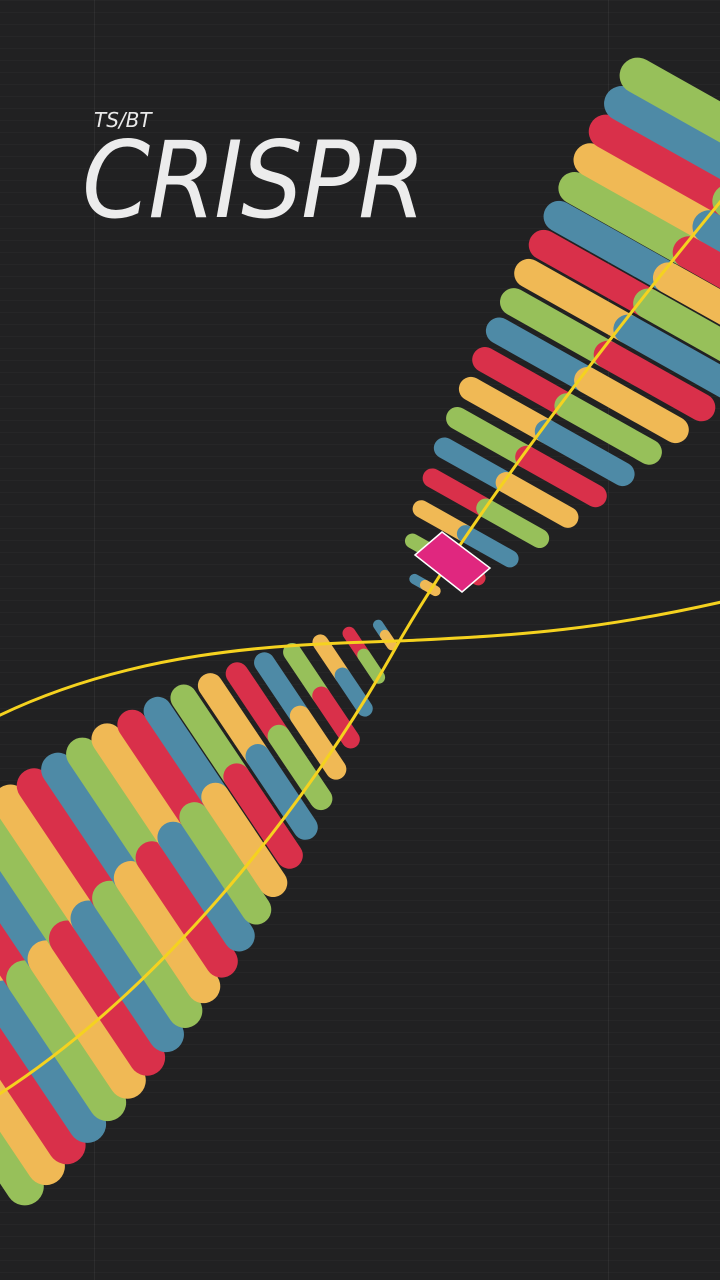  What do you see at coordinates (254, 180) in the screenshot?
I see `page-title: CRISPR` at bounding box center [254, 180].